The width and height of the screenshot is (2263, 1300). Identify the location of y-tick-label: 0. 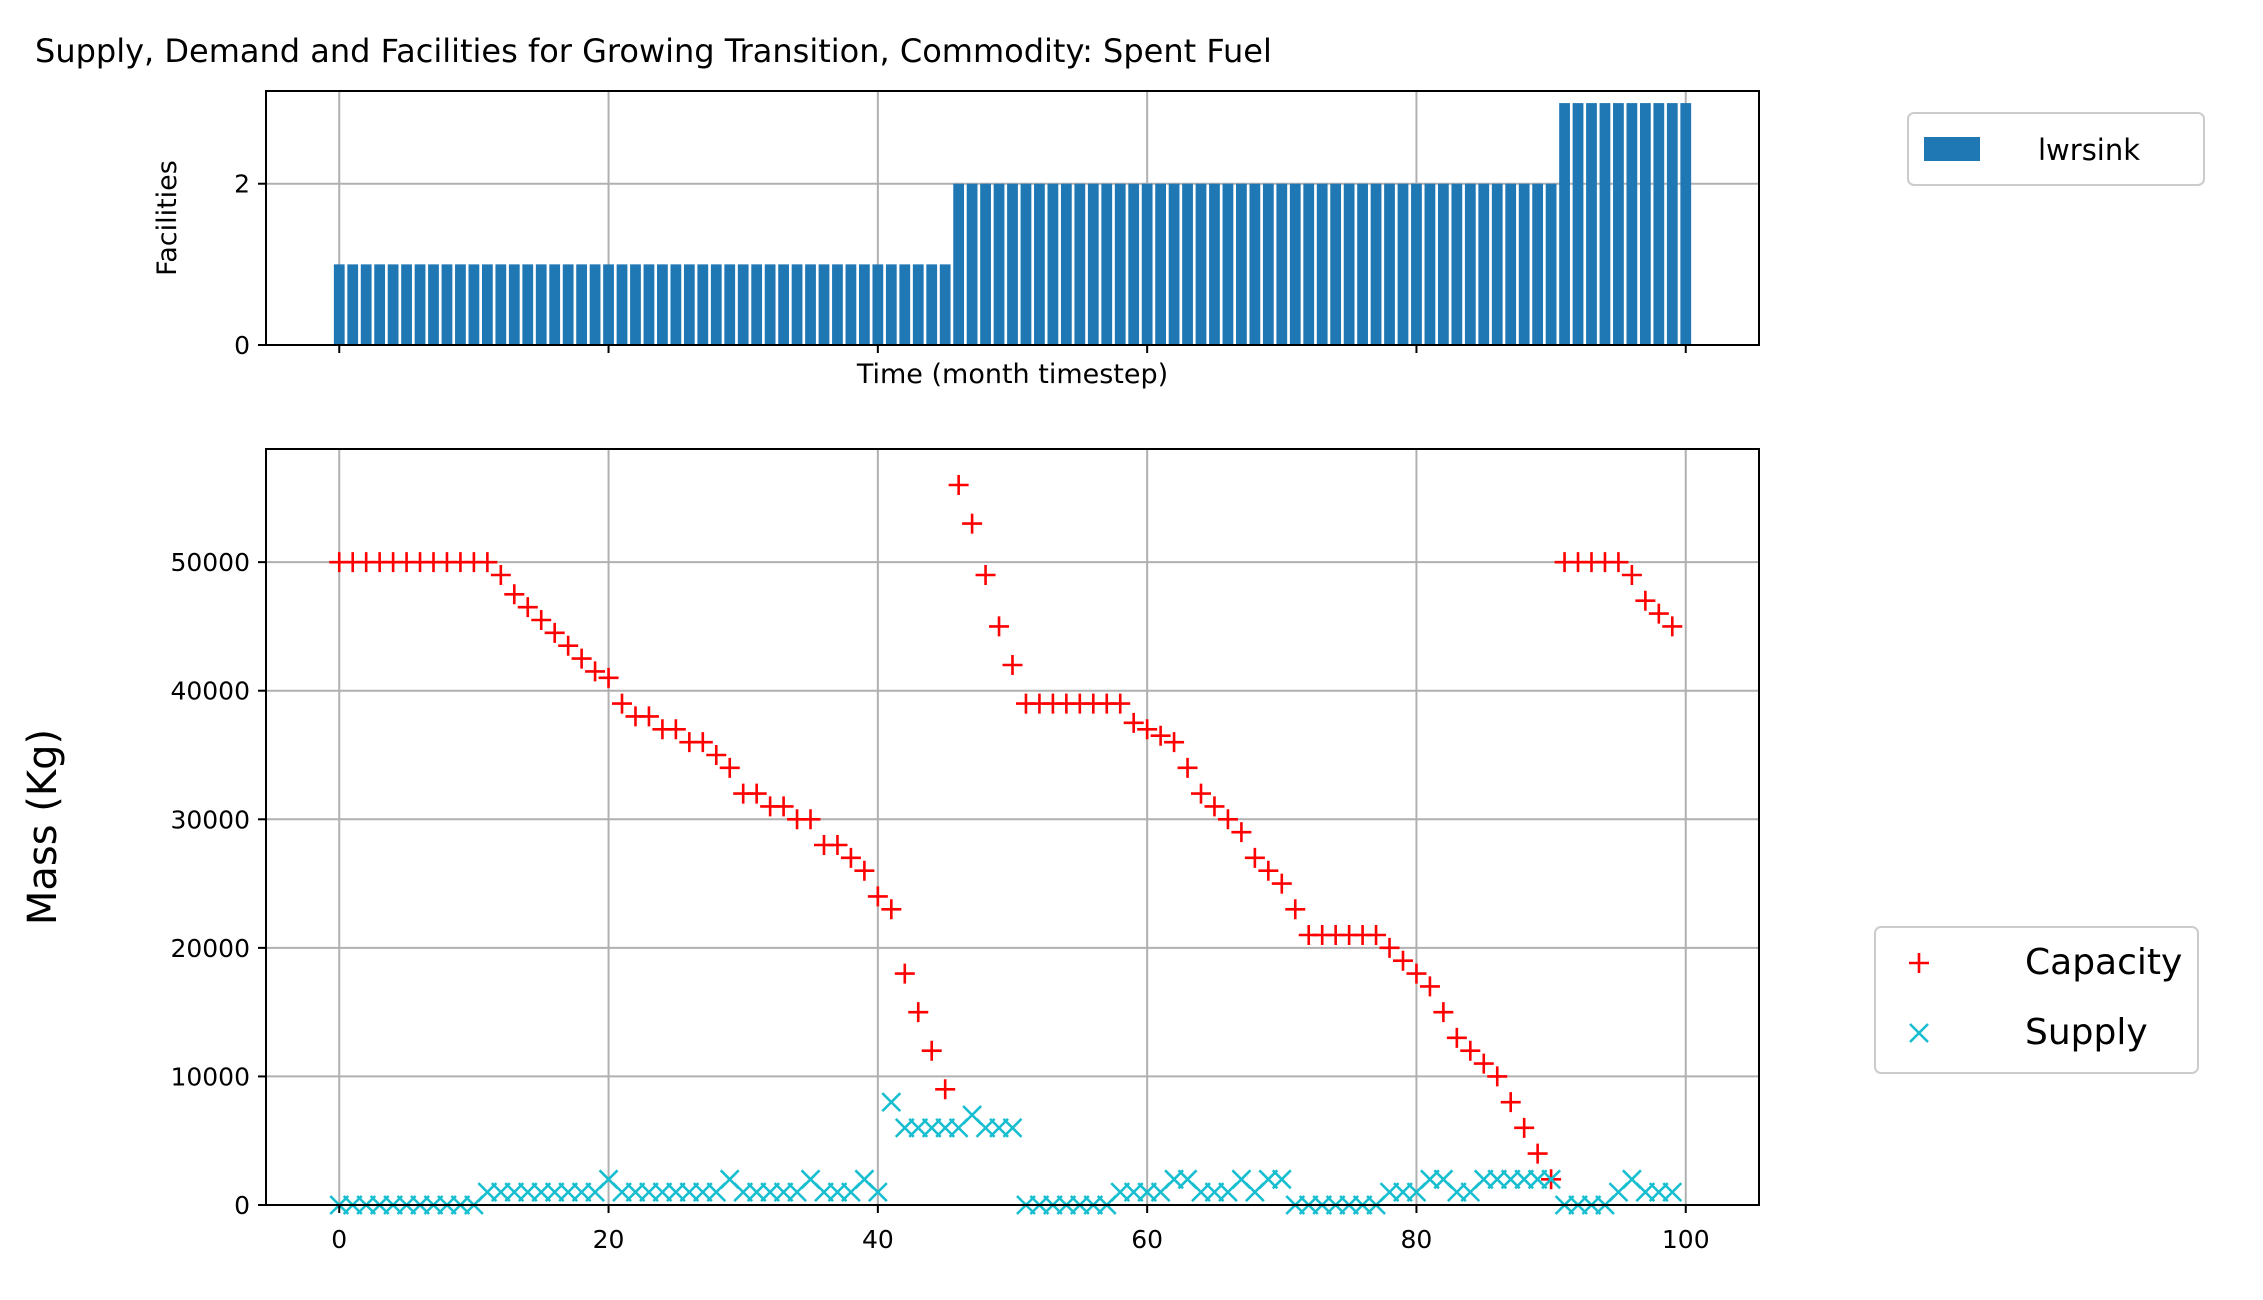
(242, 345).